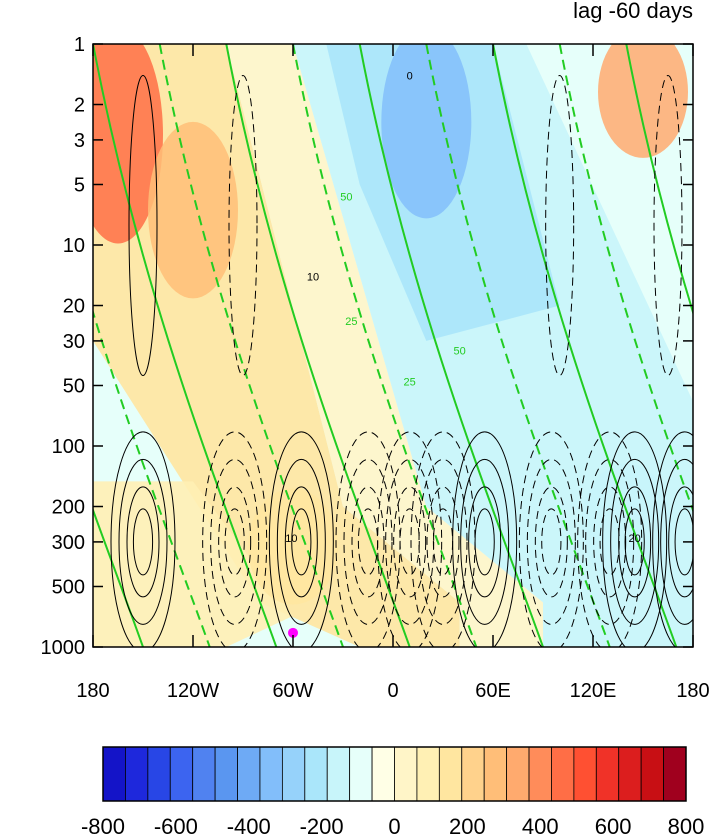  I want to click on y-tick-label: 500, so click(68, 587).